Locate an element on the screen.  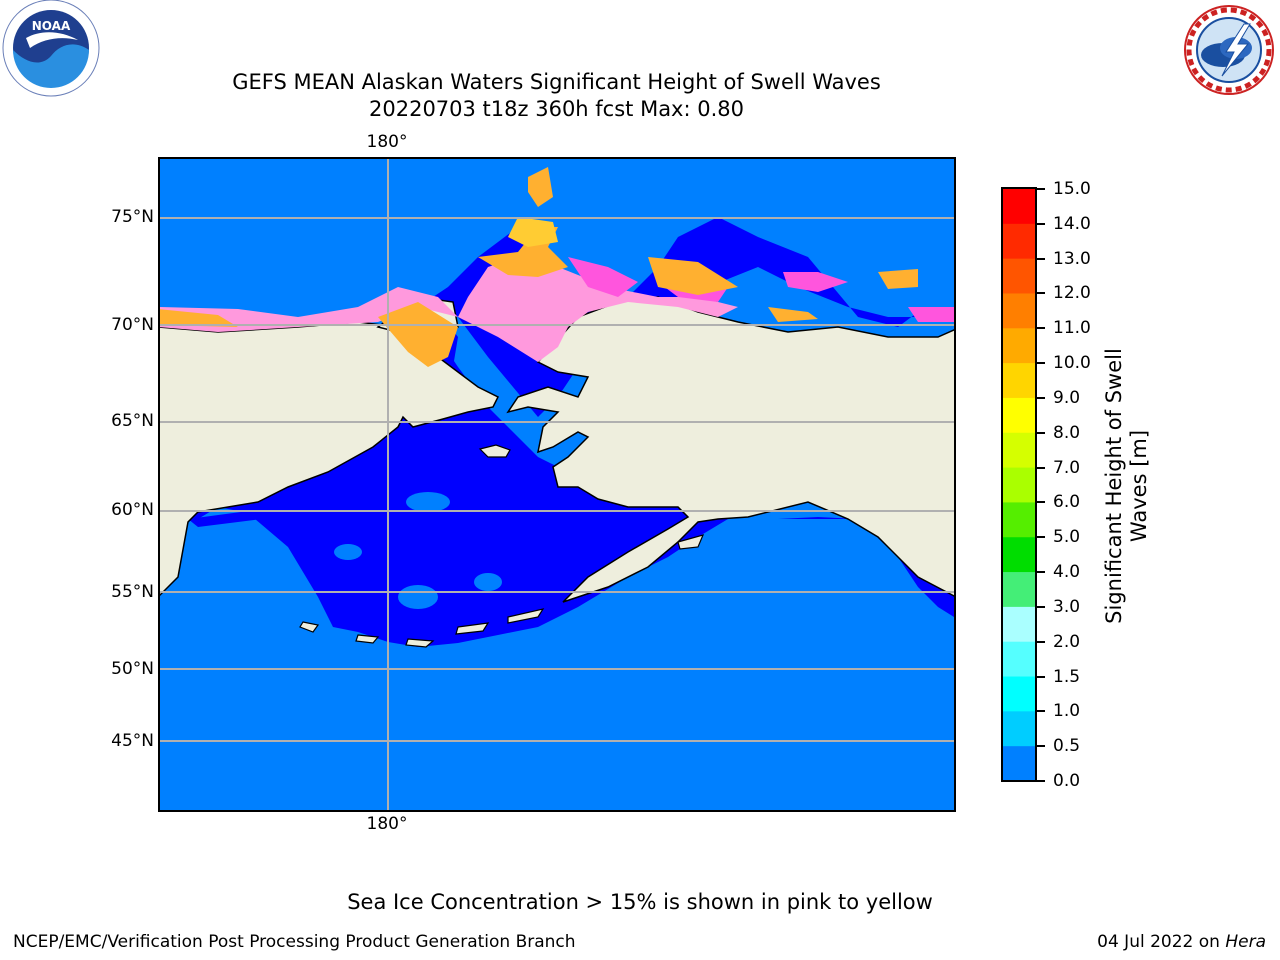
lat-label-65n: 65°N is located at coordinates (132, 421).